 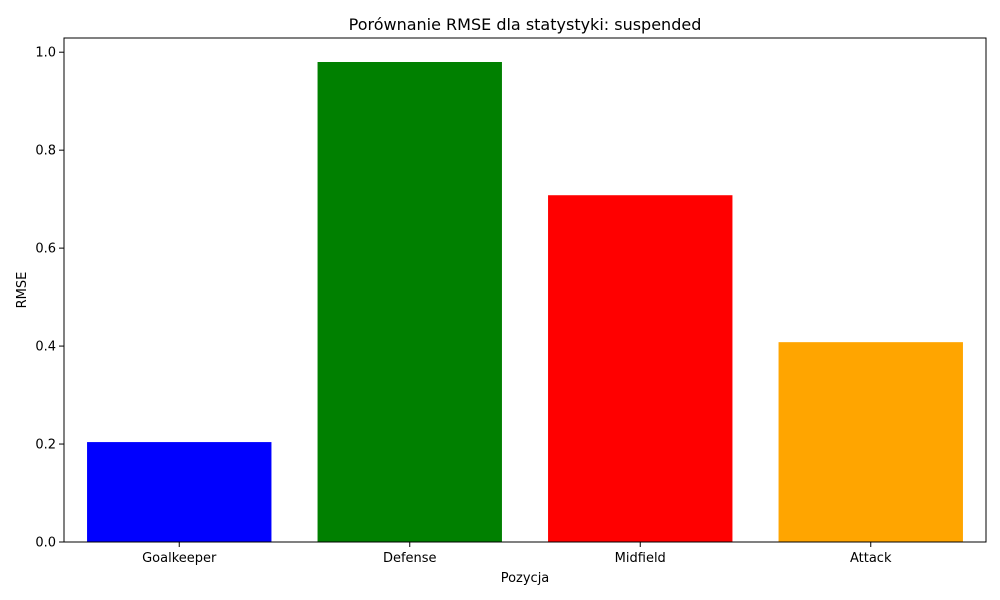 What do you see at coordinates (517, 554) in the screenshot?
I see `x-axis-ticks: Goalkeeper Defense Midfield Attack` at bounding box center [517, 554].